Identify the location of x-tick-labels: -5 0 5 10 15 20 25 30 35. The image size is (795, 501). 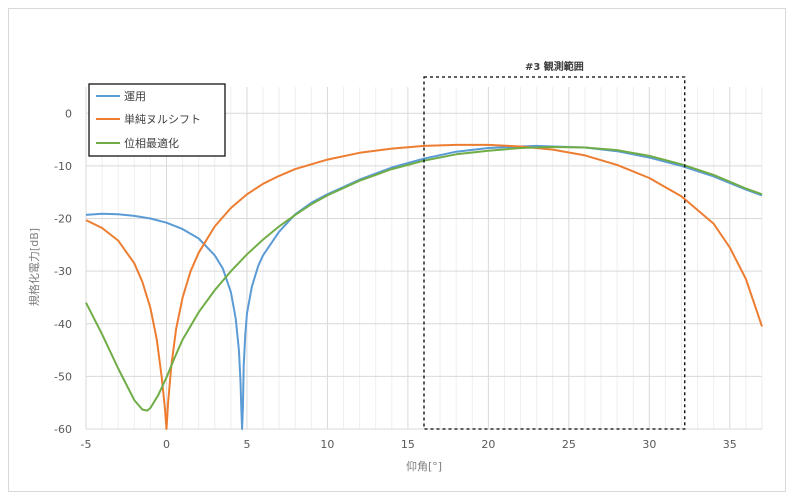
(409, 444).